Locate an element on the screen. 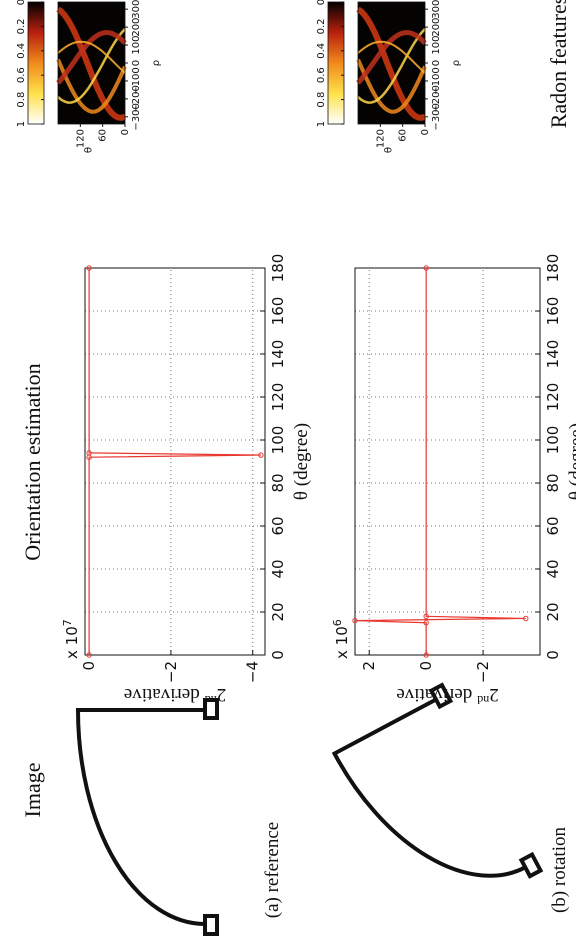 Image resolution: width=576 pixels, height=946 pixels. x-tick-label: 180 is located at coordinates (278, 268).